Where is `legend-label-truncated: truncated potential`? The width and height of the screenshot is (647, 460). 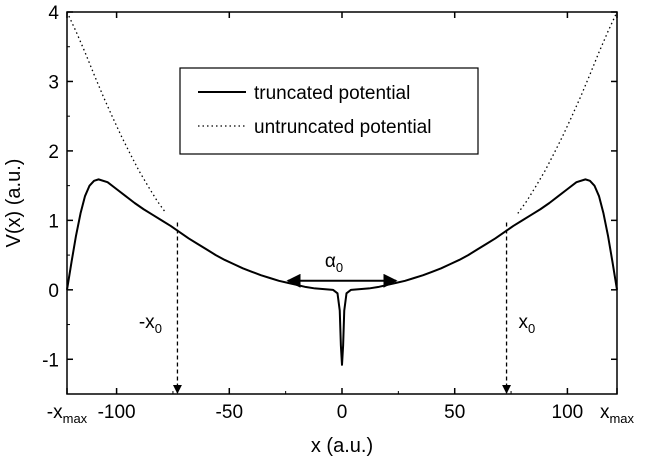
legend-label-truncated: truncated potential is located at coordinates (332, 93).